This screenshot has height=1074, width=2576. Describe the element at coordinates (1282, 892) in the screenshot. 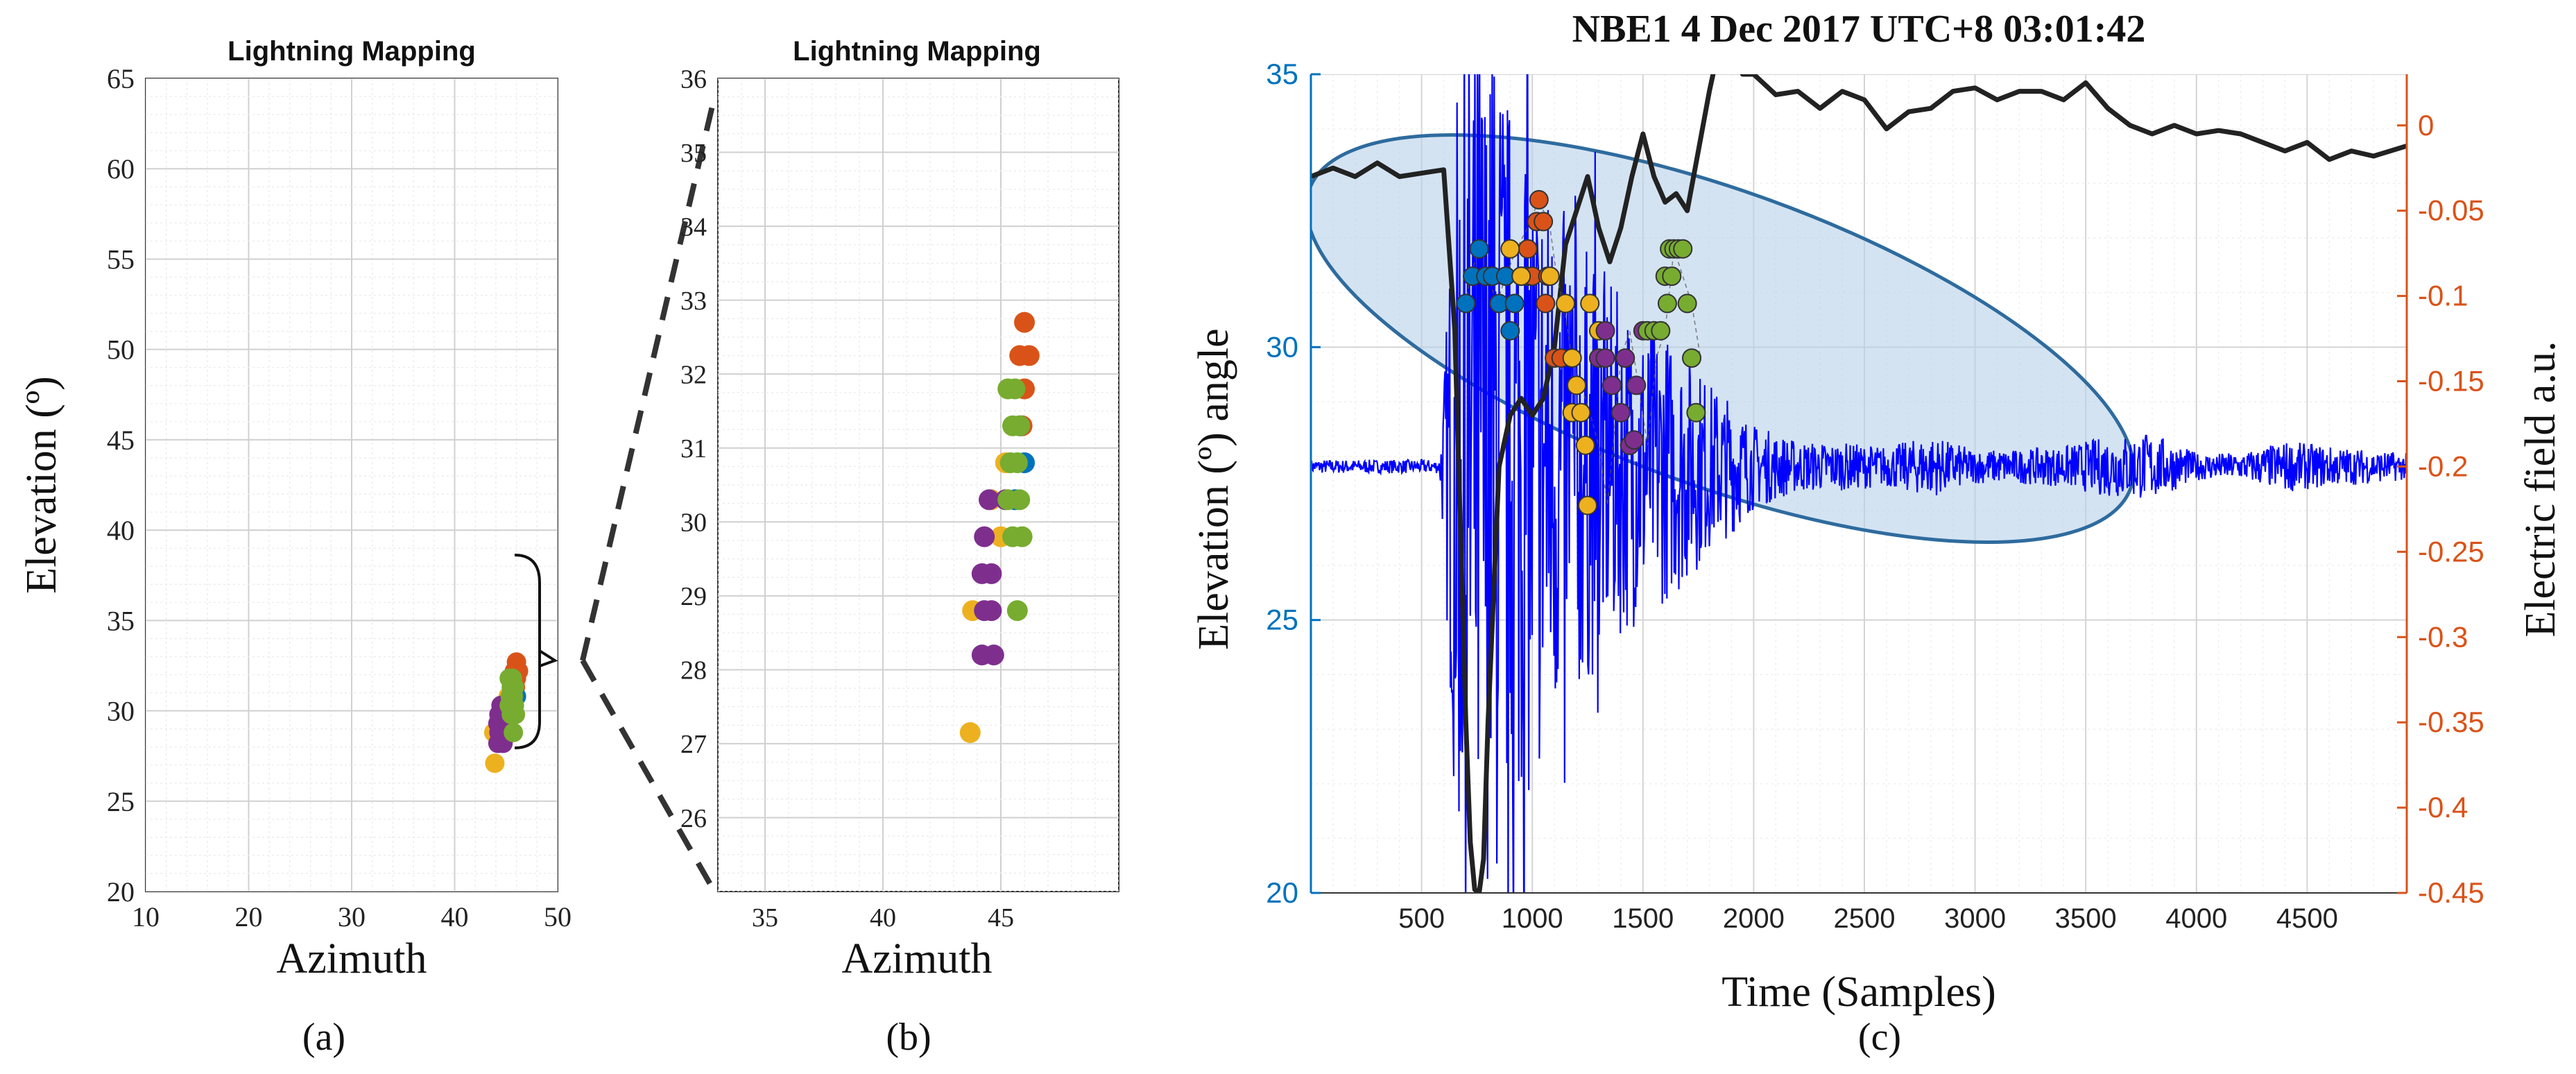

I see `y-tick-label-left: 20` at that location.